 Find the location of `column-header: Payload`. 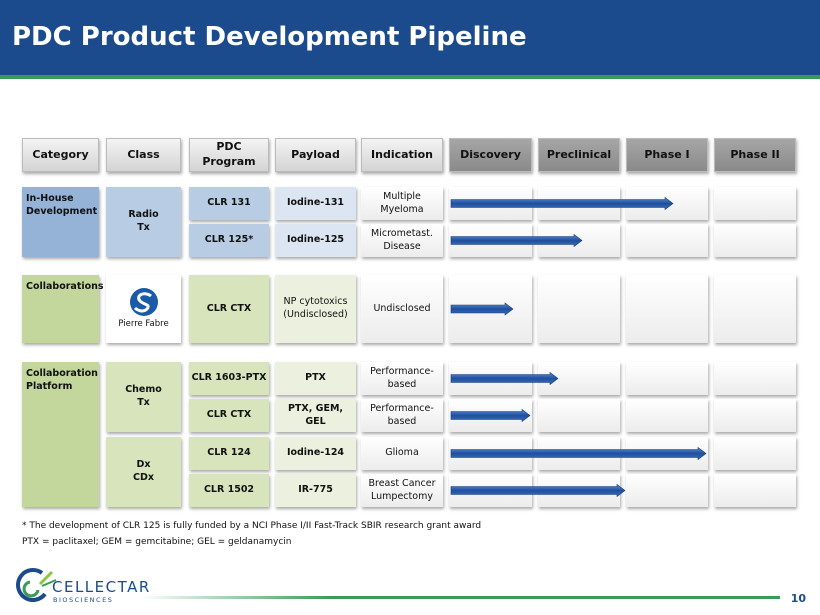

column-header: Payload is located at coordinates (315, 155).